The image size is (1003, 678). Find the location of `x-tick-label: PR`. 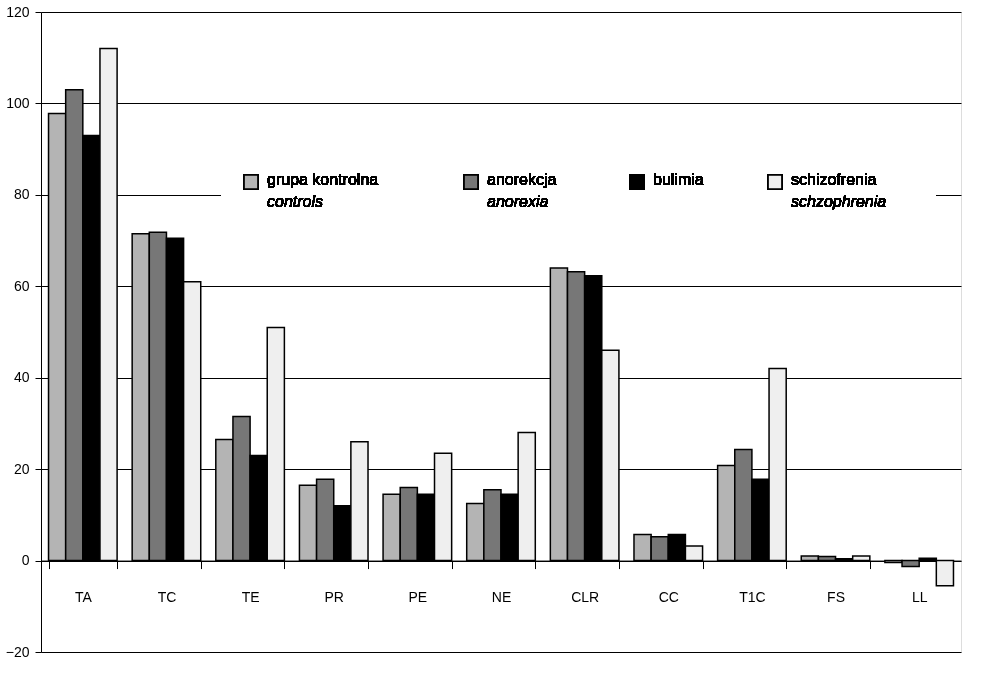

x-tick-label: PR is located at coordinates (334, 597).